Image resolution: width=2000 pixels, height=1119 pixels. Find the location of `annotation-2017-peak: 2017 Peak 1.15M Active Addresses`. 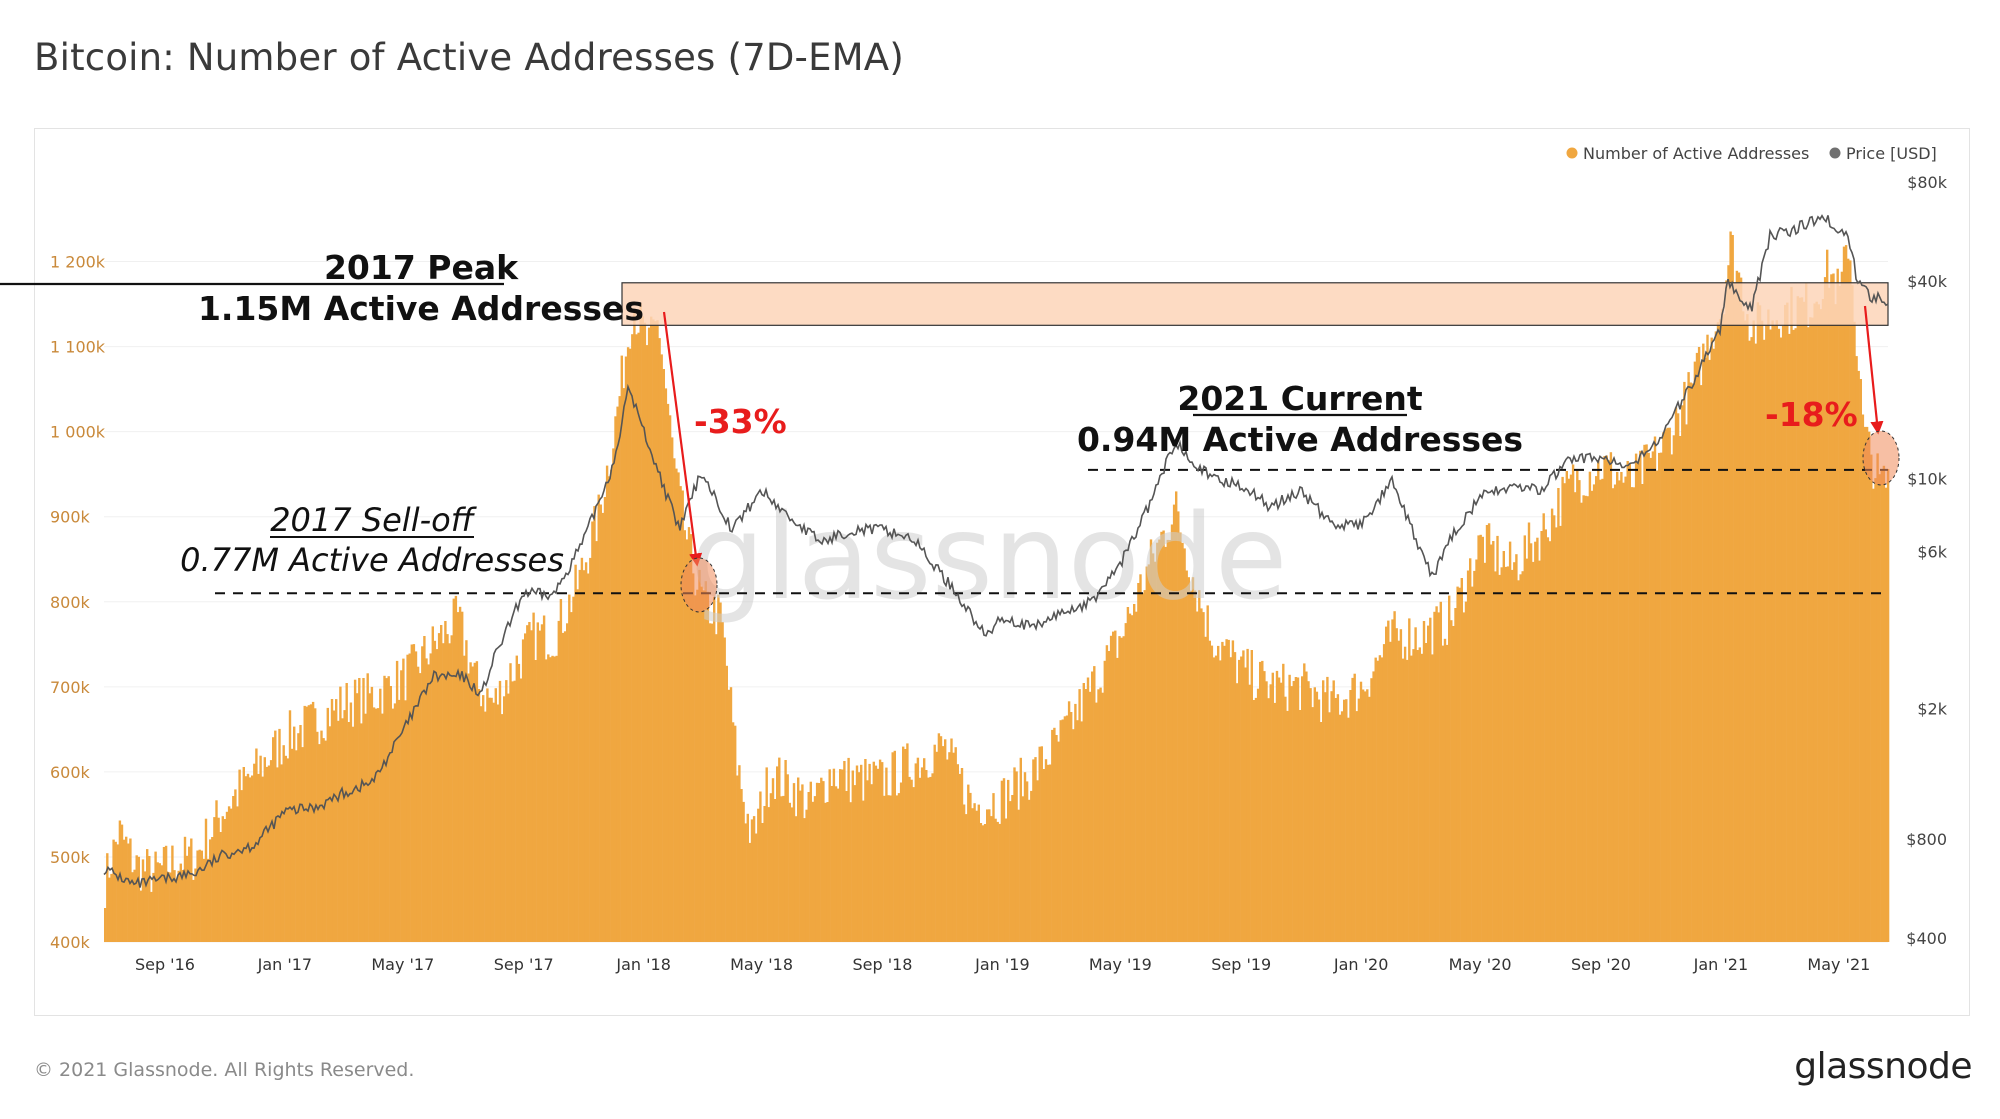

annotation-2017-peak: 2017 Peak 1.15M Active Addresses is located at coordinates (322, 288).